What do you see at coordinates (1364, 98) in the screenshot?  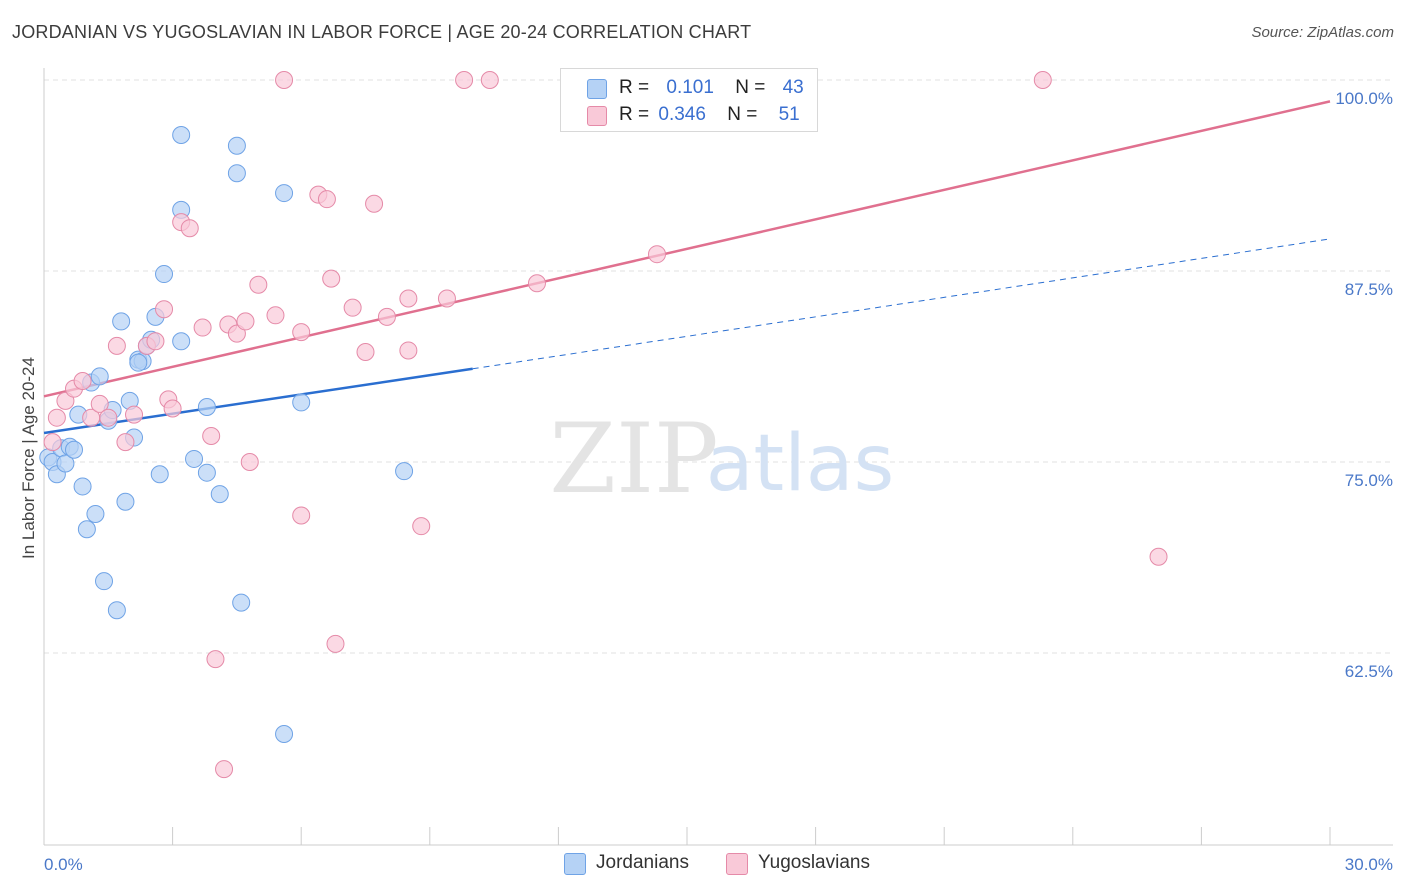 I see `y-tick-label: 100.0%` at bounding box center [1364, 98].